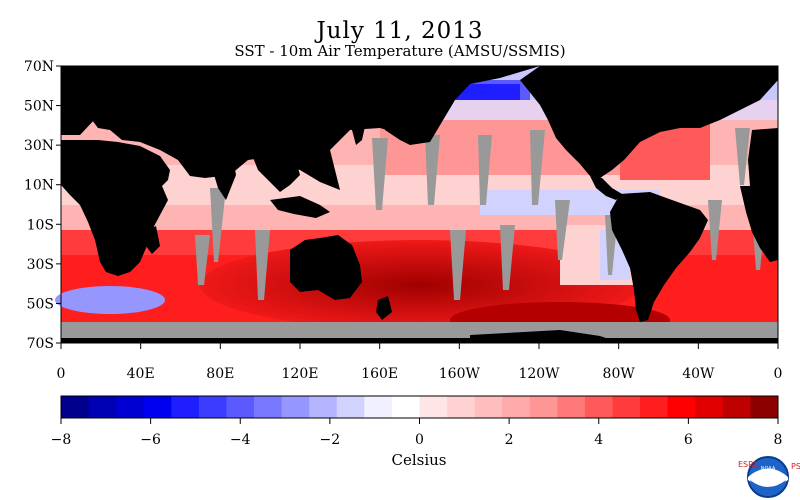 The width and height of the screenshot is (800, 500). What do you see at coordinates (768, 477) in the screenshot?
I see `noaa-logo: NOAA` at bounding box center [768, 477].